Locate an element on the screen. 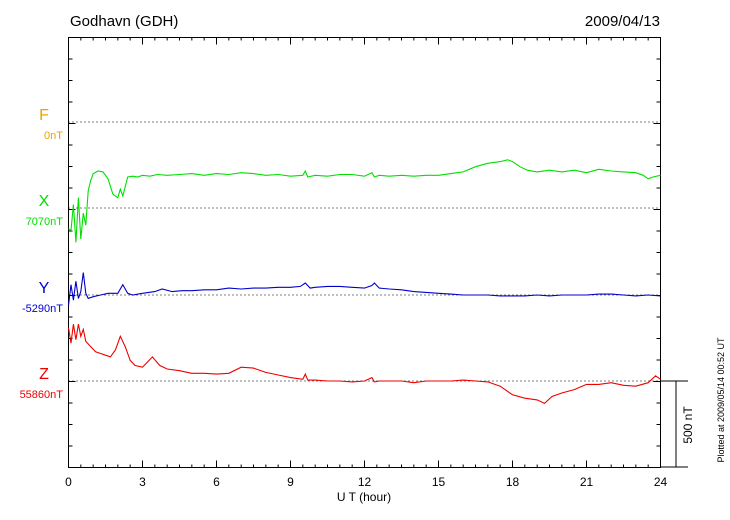 This screenshot has height=520, width=730. chart-title: Godhavn (GDH) is located at coordinates (124, 21).